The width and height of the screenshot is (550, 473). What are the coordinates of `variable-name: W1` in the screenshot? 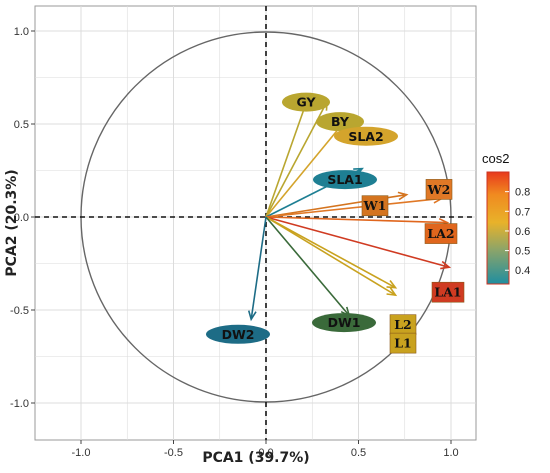 It's located at (375, 205).